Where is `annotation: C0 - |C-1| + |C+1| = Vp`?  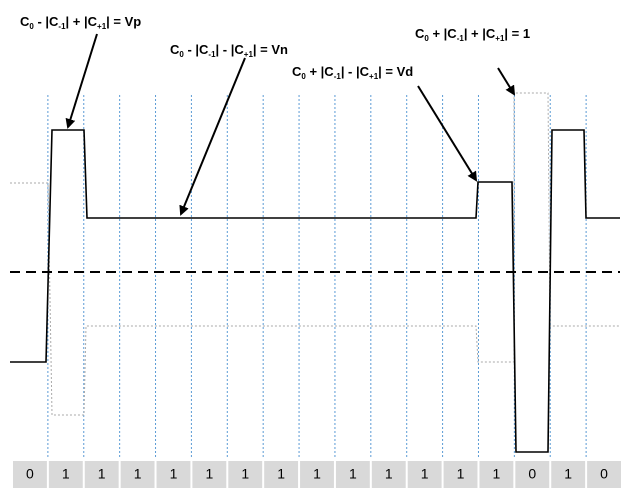
annotation: C0 - |C-1| + |C+1| = Vp is located at coordinates (80, 22).